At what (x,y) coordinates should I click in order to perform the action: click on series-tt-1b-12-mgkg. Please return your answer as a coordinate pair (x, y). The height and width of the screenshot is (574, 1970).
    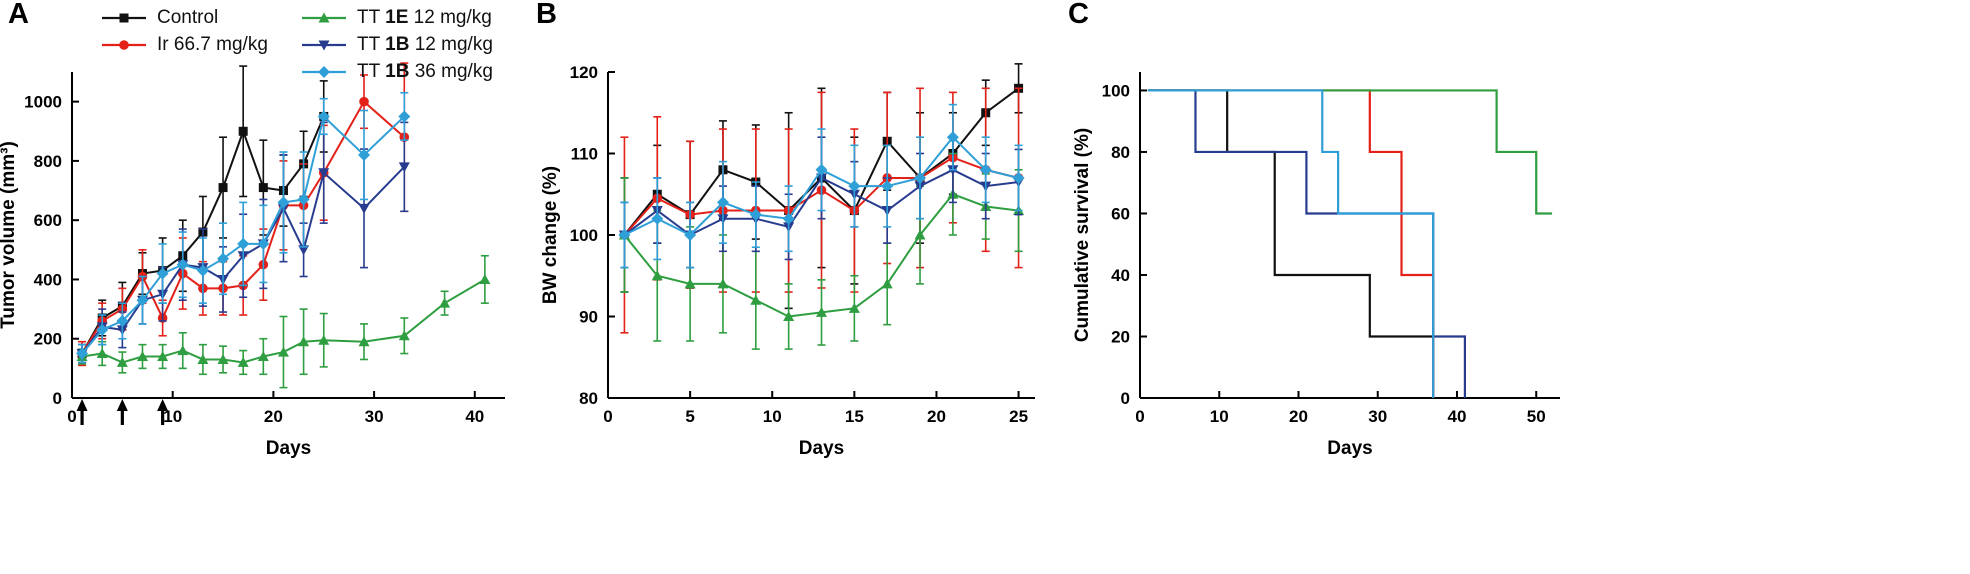
    Looking at the image, I should click on (1307, 243).